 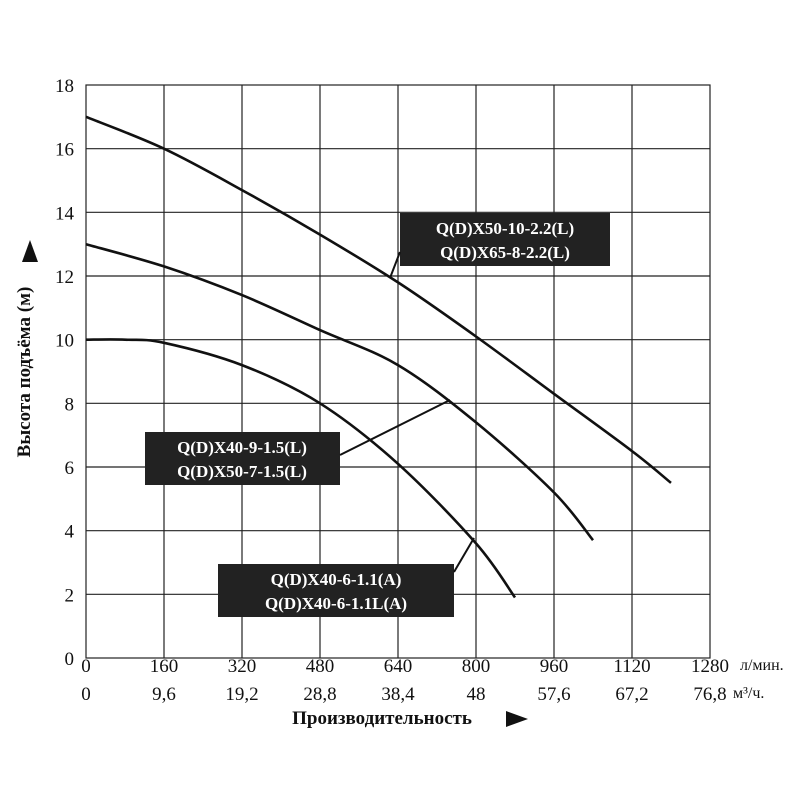 What do you see at coordinates (631, 666) in the screenshot?
I see `x-tick-label-lpm: 1120` at bounding box center [631, 666].